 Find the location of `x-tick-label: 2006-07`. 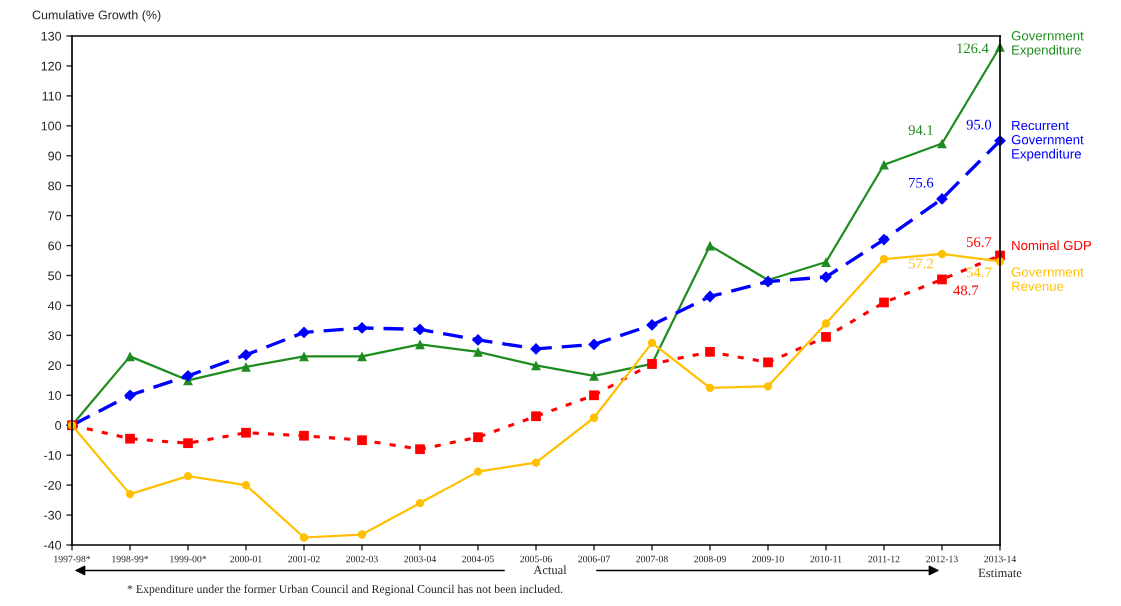

x-tick-label: 2006-07 is located at coordinates (594, 559).